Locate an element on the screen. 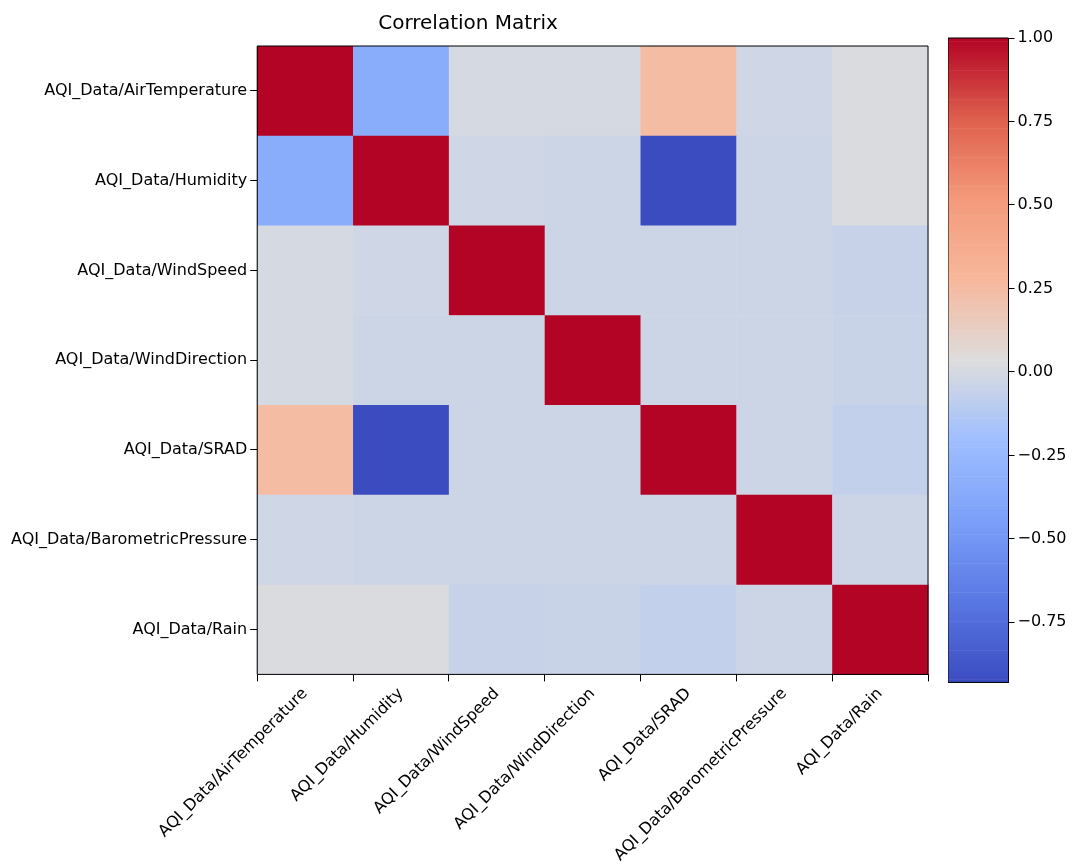  y-tick-label: AQI_Data/BarometricPressure is located at coordinates (129, 538).